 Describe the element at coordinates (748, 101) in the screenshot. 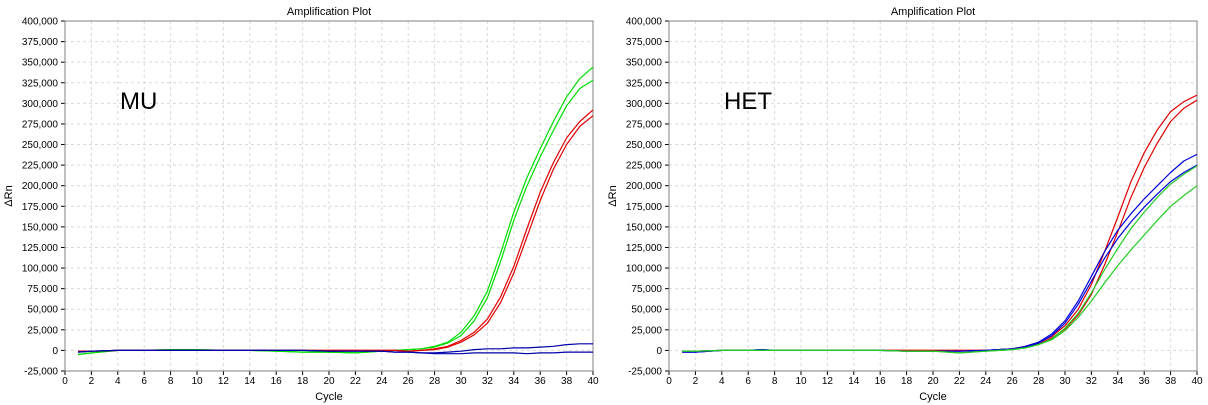

I see `genotype-label: HET` at that location.